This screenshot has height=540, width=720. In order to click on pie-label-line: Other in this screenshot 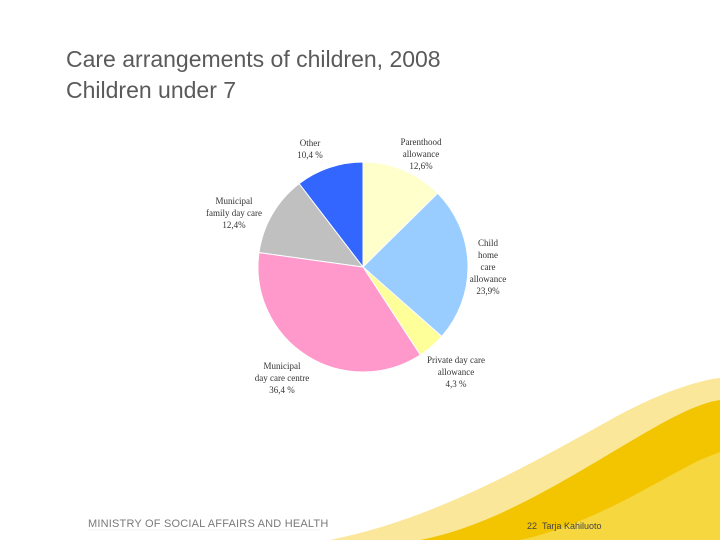, I will do `click(310, 143)`.